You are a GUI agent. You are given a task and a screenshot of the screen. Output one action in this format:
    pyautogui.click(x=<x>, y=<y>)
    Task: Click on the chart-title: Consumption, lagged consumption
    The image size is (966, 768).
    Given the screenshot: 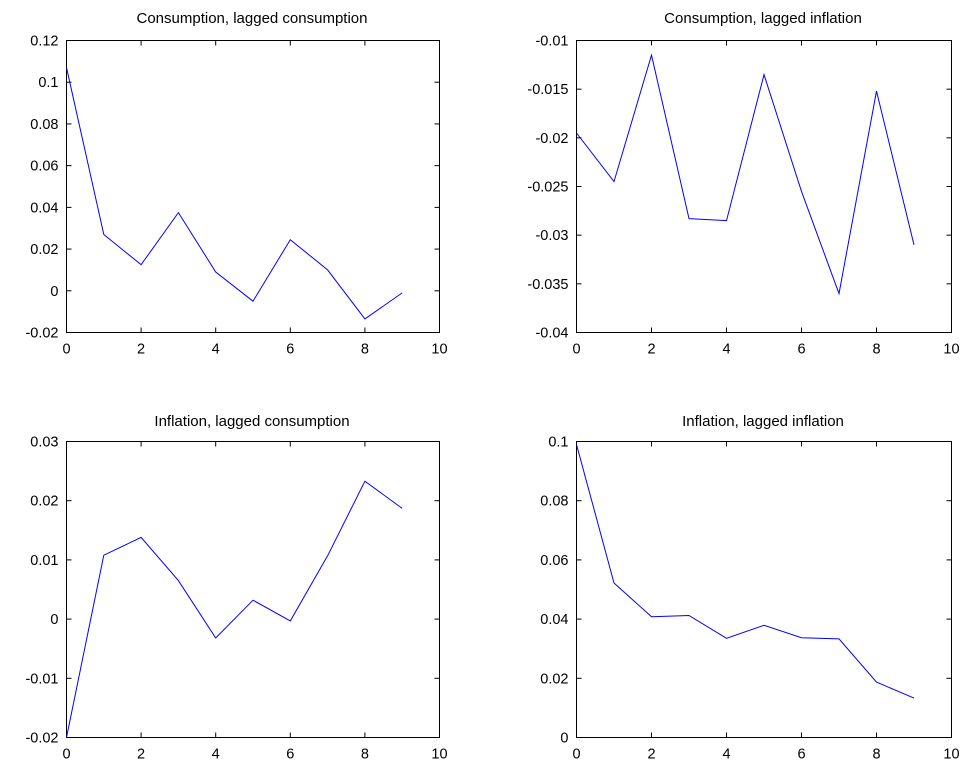 What is the action you would take?
    pyautogui.click(x=252, y=18)
    